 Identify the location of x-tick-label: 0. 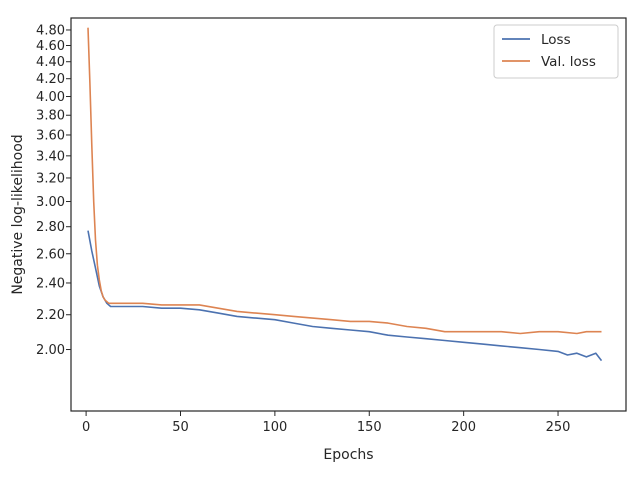
(86, 427).